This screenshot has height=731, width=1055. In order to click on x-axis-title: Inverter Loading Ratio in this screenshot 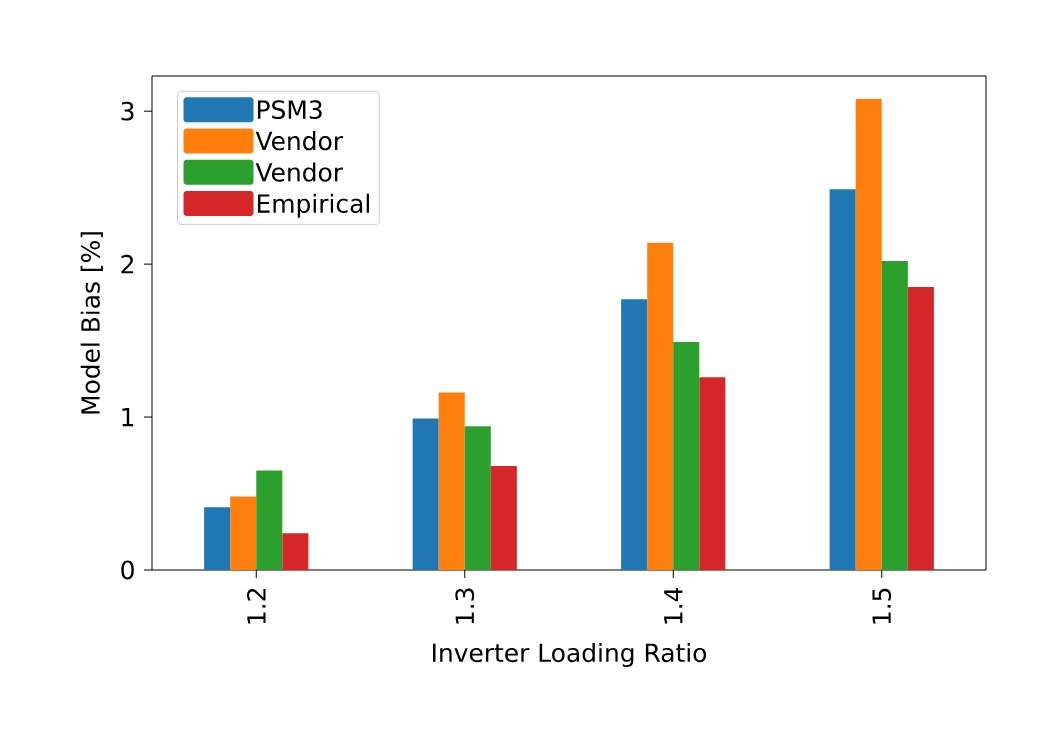, I will do `click(570, 655)`.